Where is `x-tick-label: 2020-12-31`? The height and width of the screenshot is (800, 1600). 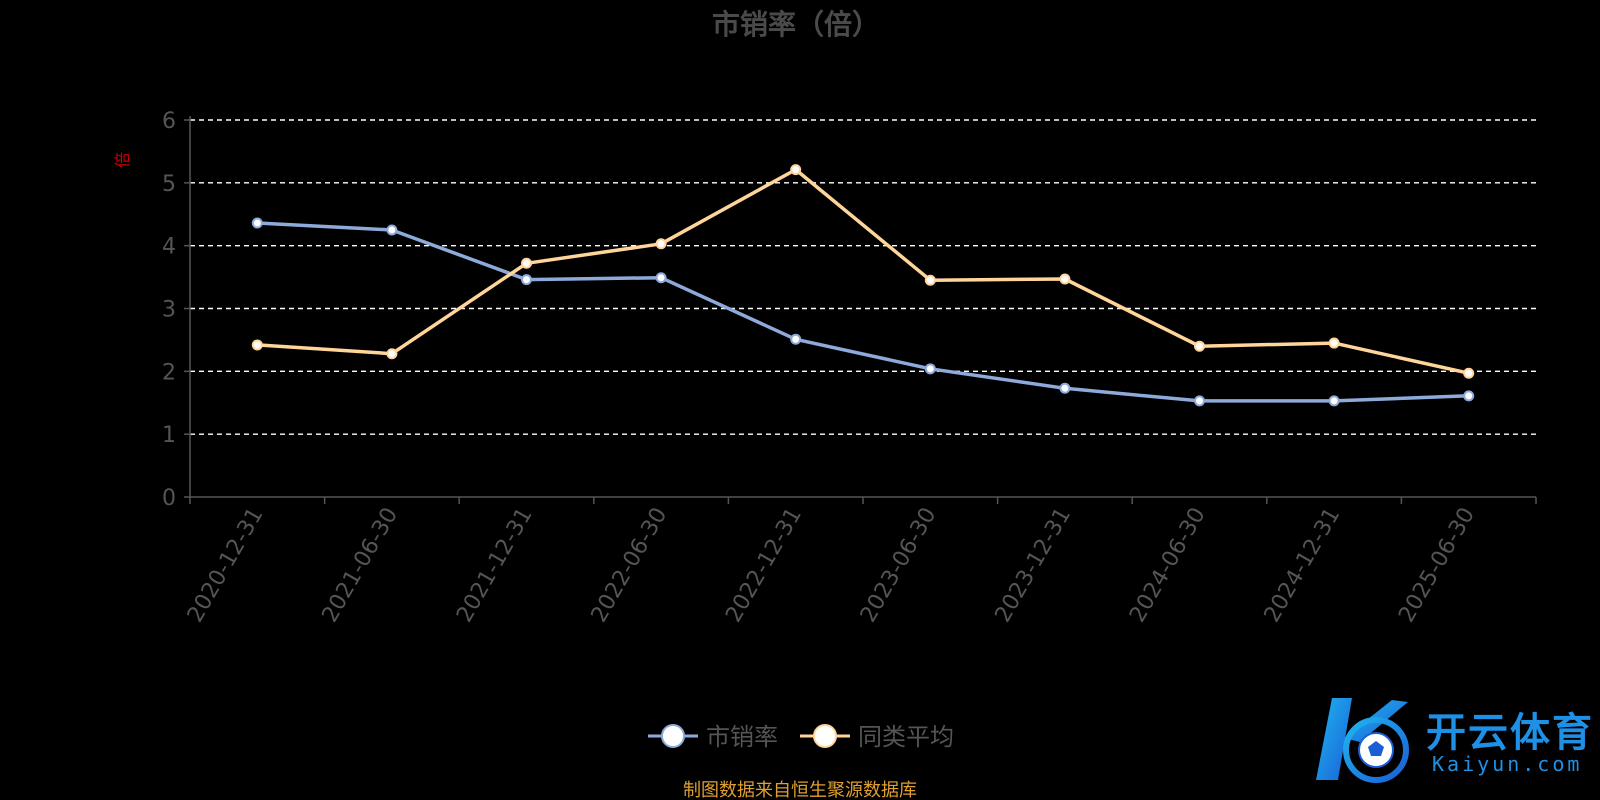
x-tick-label: 2020-12-31 is located at coordinates (226, 565).